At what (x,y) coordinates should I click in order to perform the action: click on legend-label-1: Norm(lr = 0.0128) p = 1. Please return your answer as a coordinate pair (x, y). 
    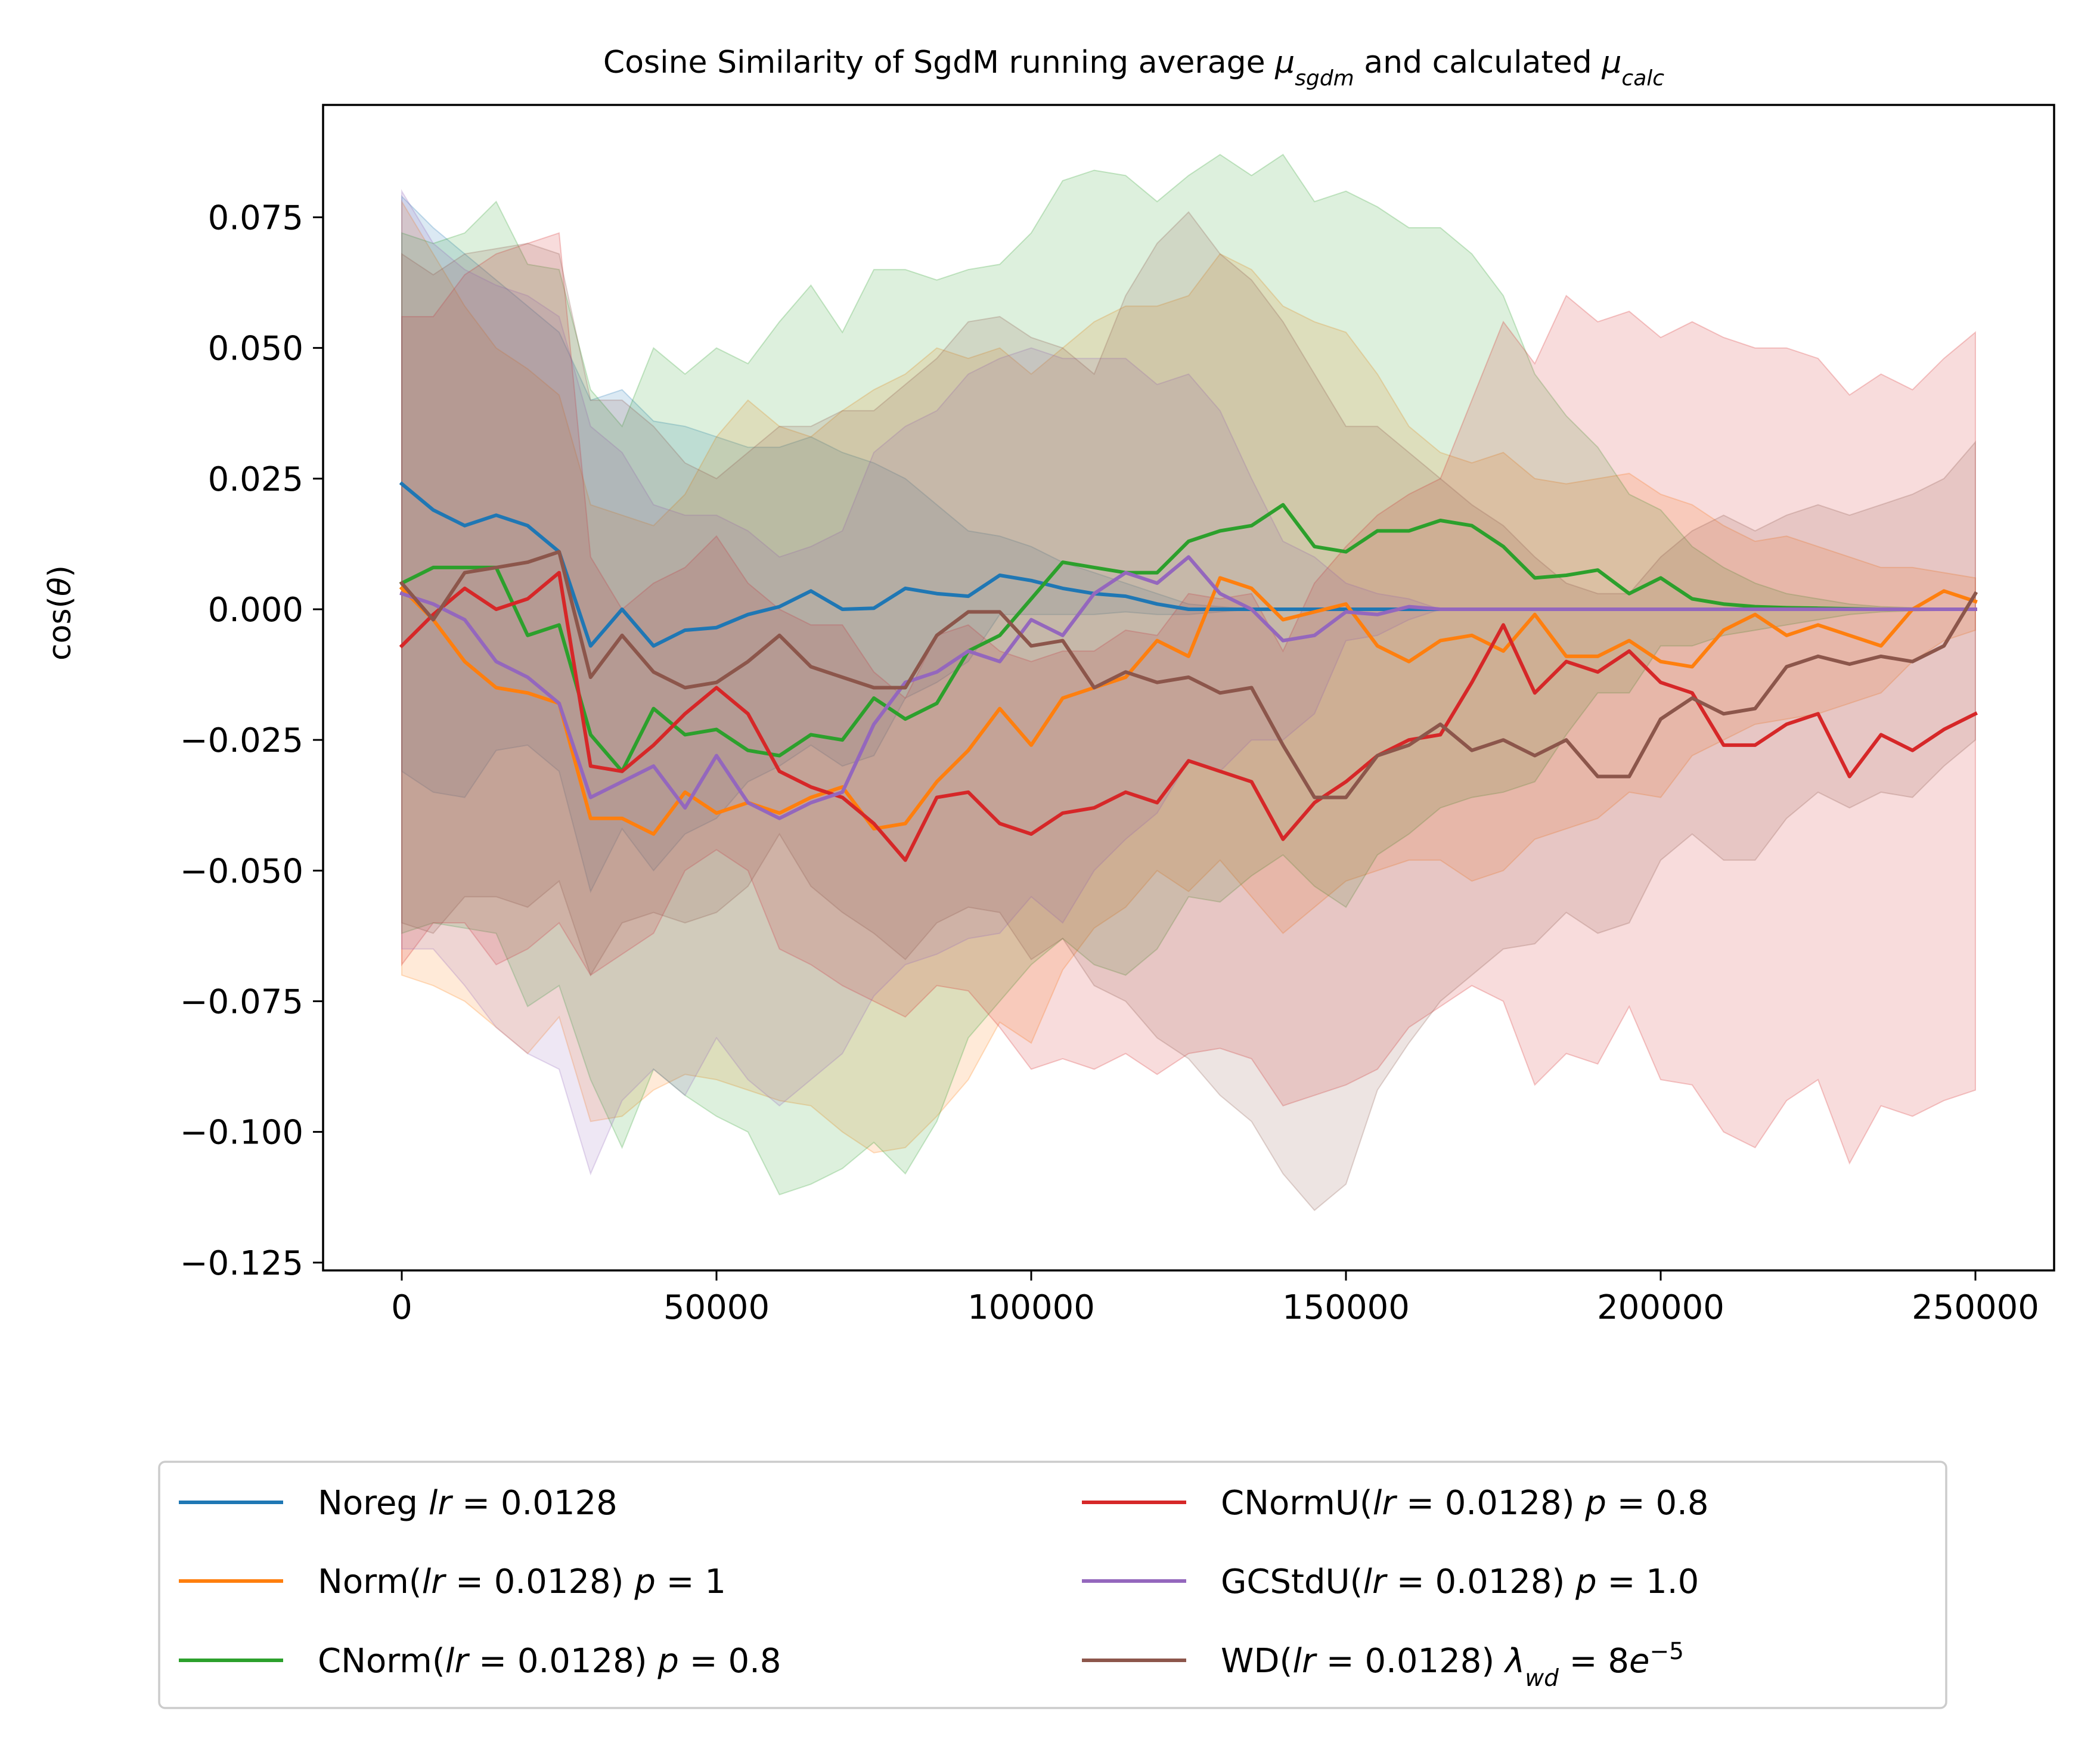
    Looking at the image, I should click on (522, 1582).